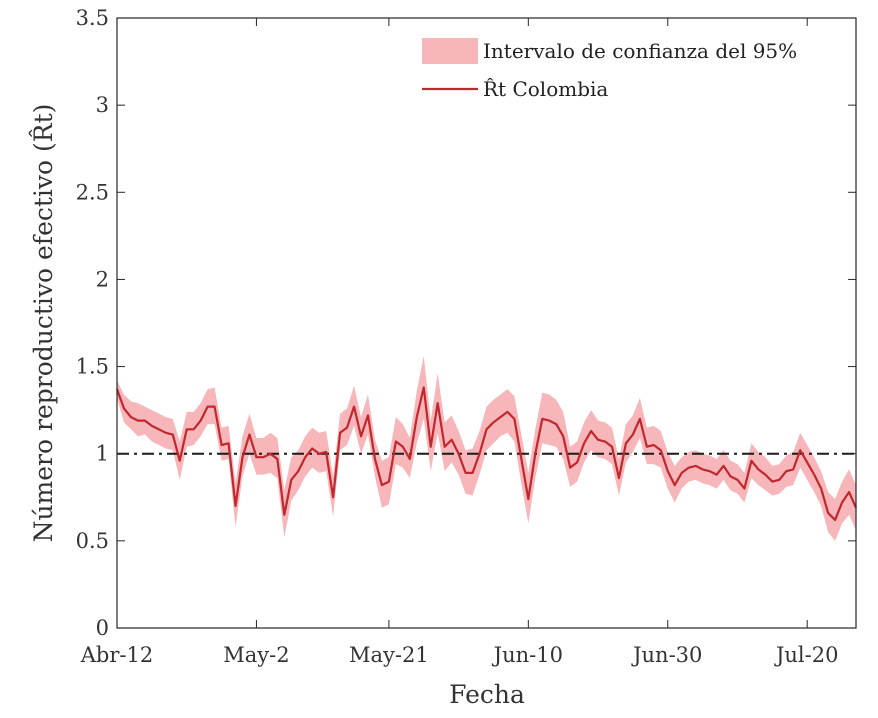  I want to click on y-tick-label: 1.5, so click(92, 367).